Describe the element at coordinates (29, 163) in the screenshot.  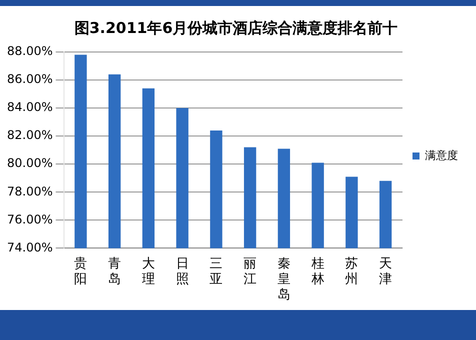
I see `y-tick-label: 80.00%` at that location.